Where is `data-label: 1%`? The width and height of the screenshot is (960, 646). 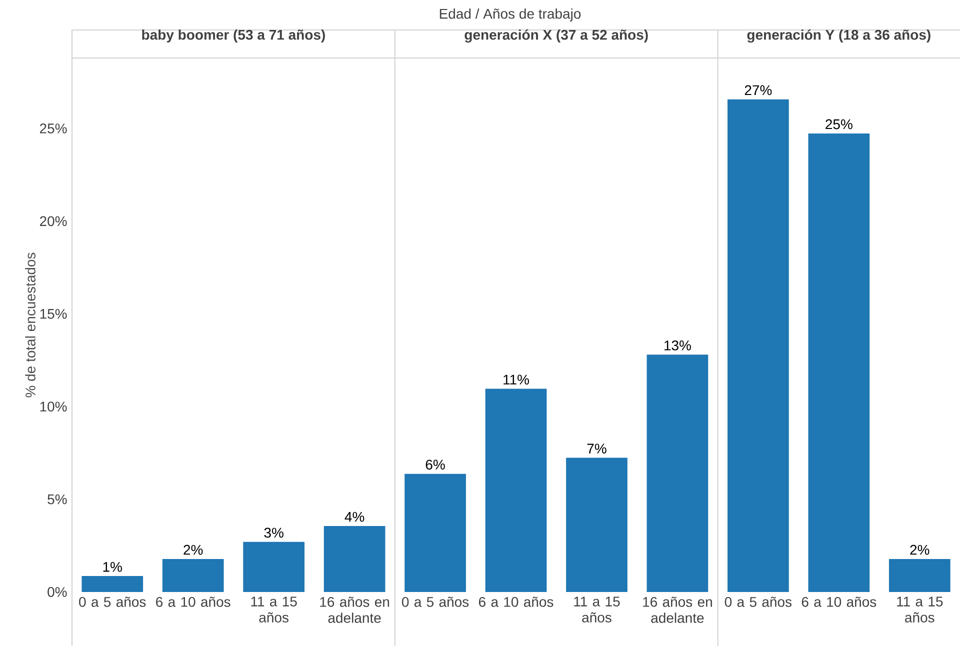 data-label: 1% is located at coordinates (112, 567).